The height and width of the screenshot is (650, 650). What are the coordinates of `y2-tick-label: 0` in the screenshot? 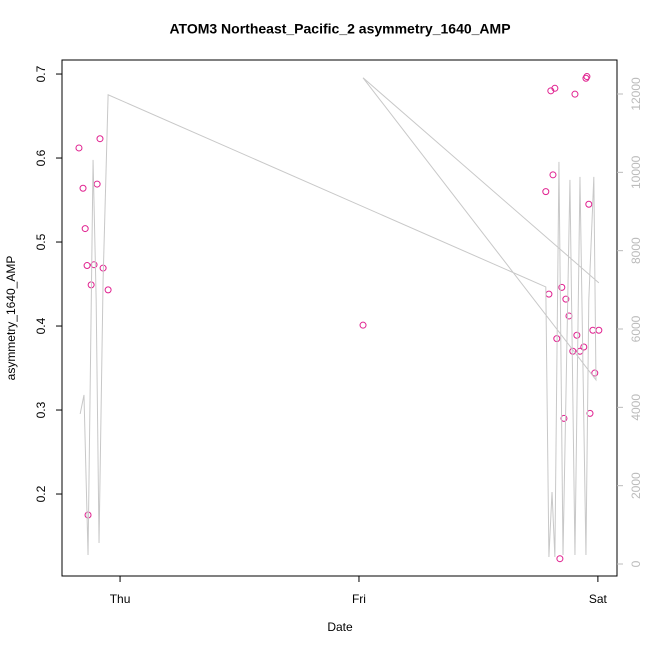 It's located at (636, 563).